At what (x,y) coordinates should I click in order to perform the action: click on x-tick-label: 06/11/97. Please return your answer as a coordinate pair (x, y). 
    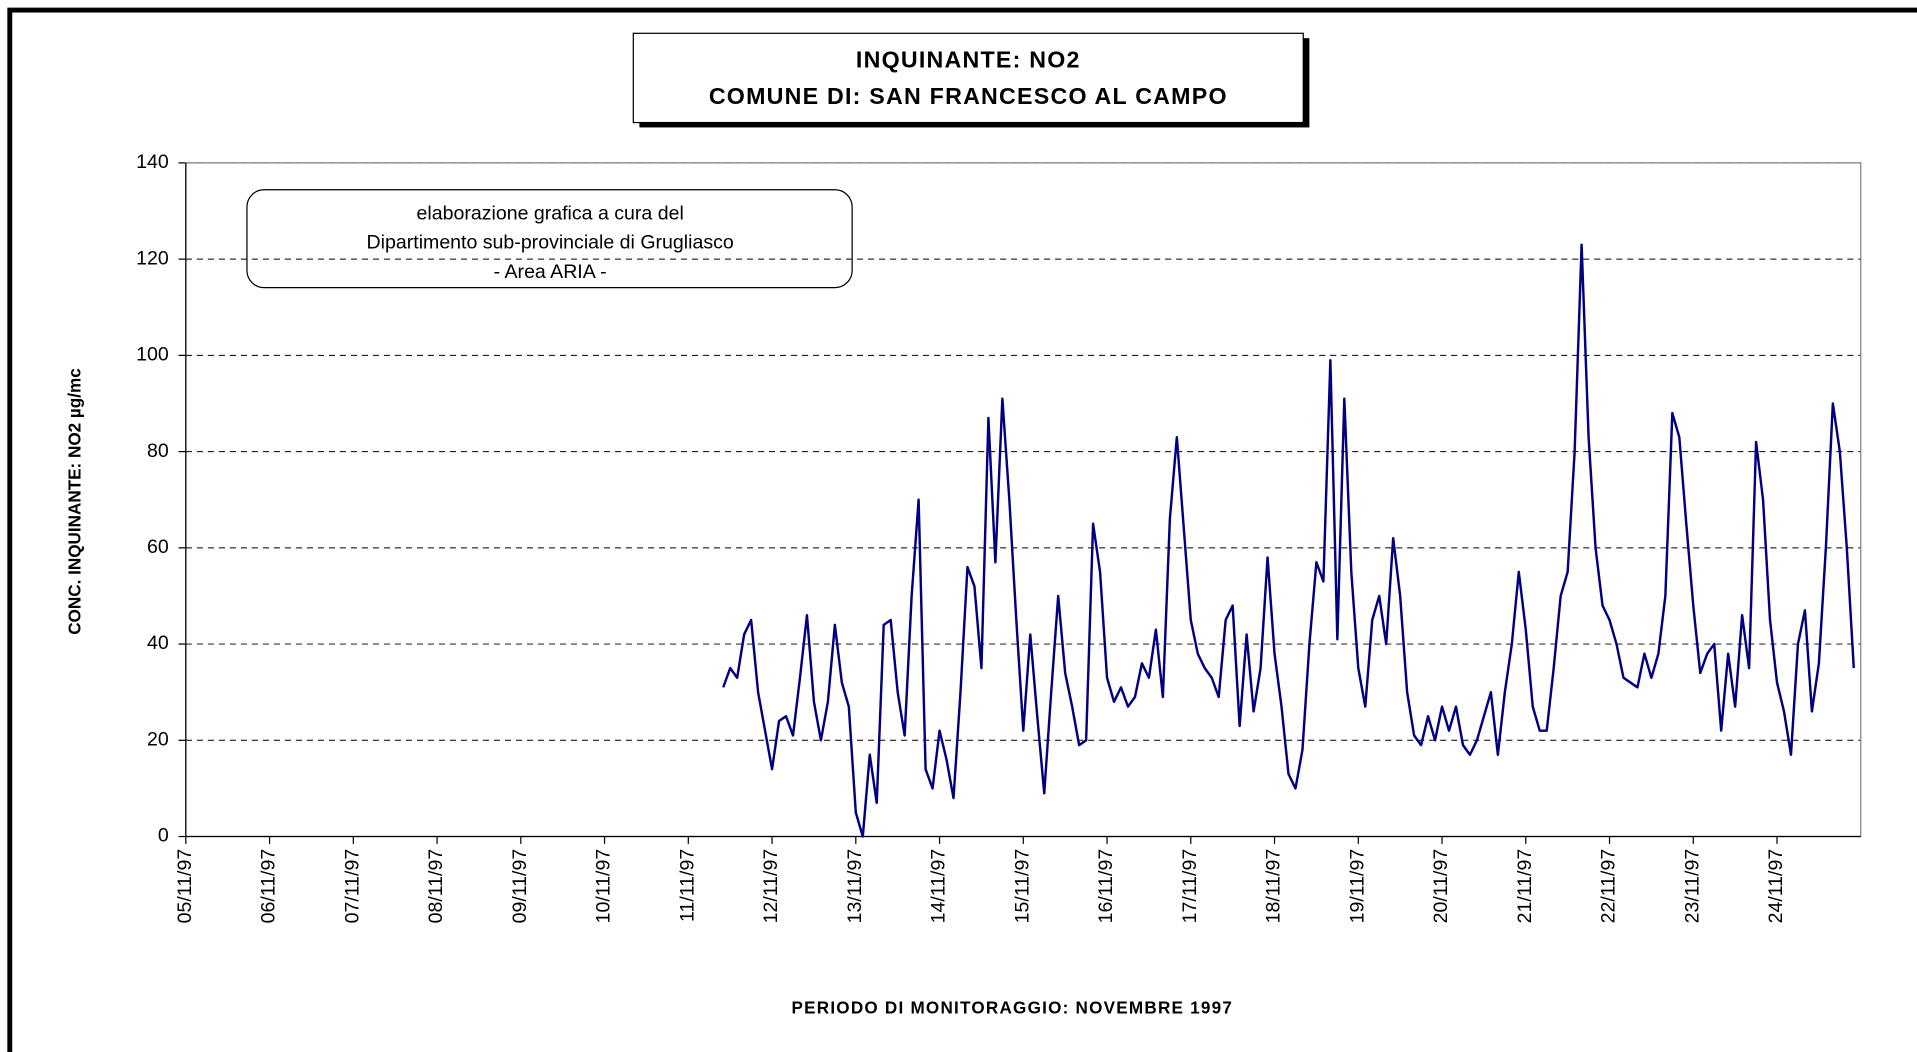
    Looking at the image, I should click on (269, 886).